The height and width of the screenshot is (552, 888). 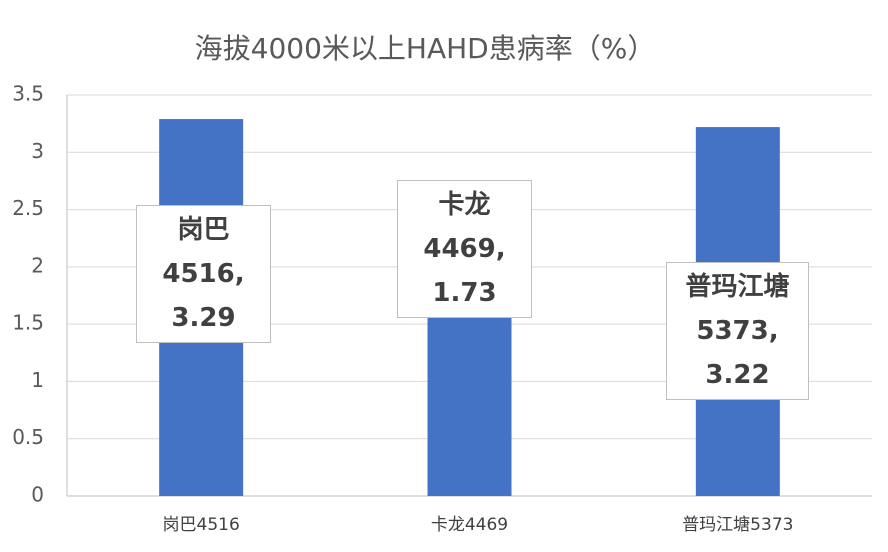 What do you see at coordinates (37, 380) in the screenshot?
I see `y-tick-label: 1` at bounding box center [37, 380].